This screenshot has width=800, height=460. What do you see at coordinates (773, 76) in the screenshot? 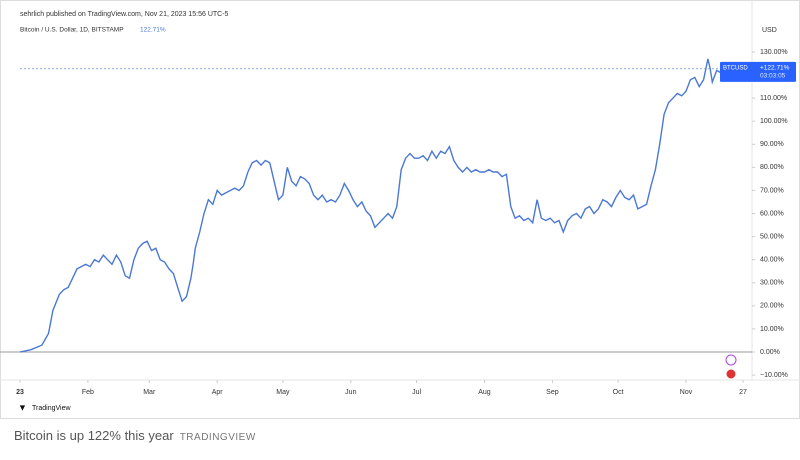
I see `tag-countdown: 03:03:05` at bounding box center [773, 76].